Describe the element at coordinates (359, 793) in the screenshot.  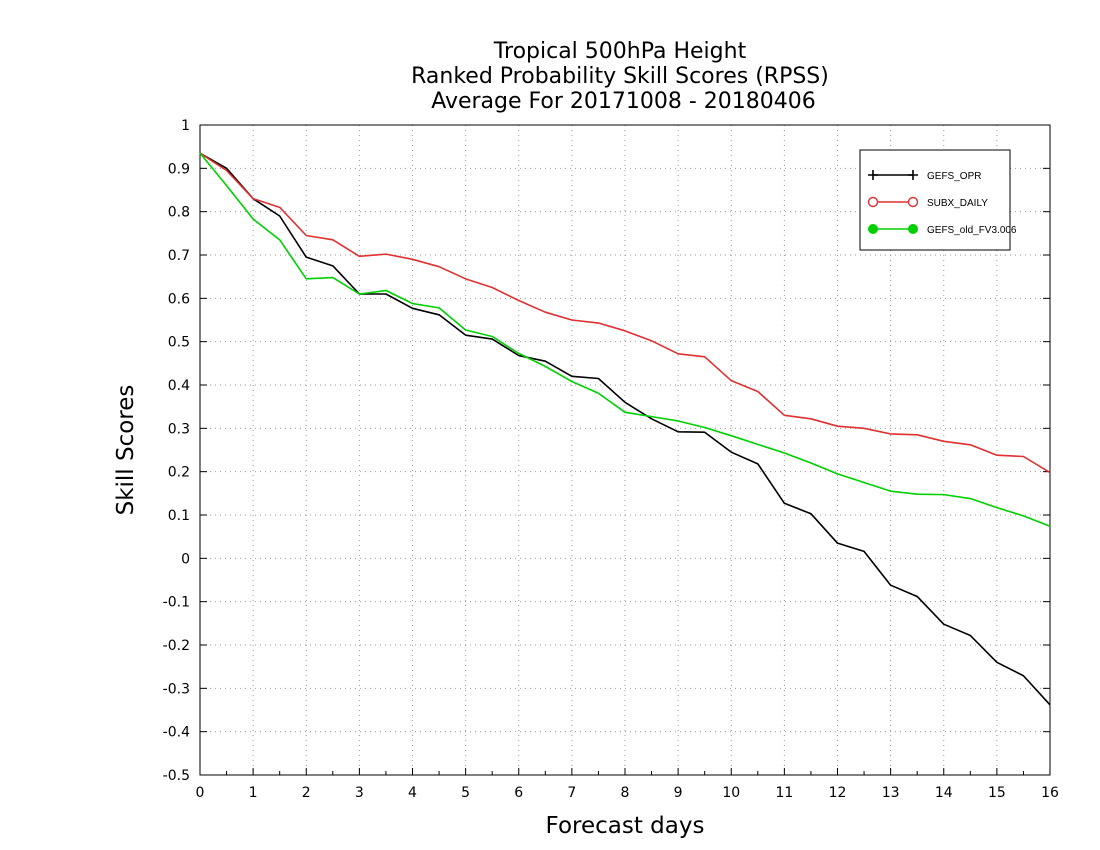
I see `x-tick-label: 3` at that location.